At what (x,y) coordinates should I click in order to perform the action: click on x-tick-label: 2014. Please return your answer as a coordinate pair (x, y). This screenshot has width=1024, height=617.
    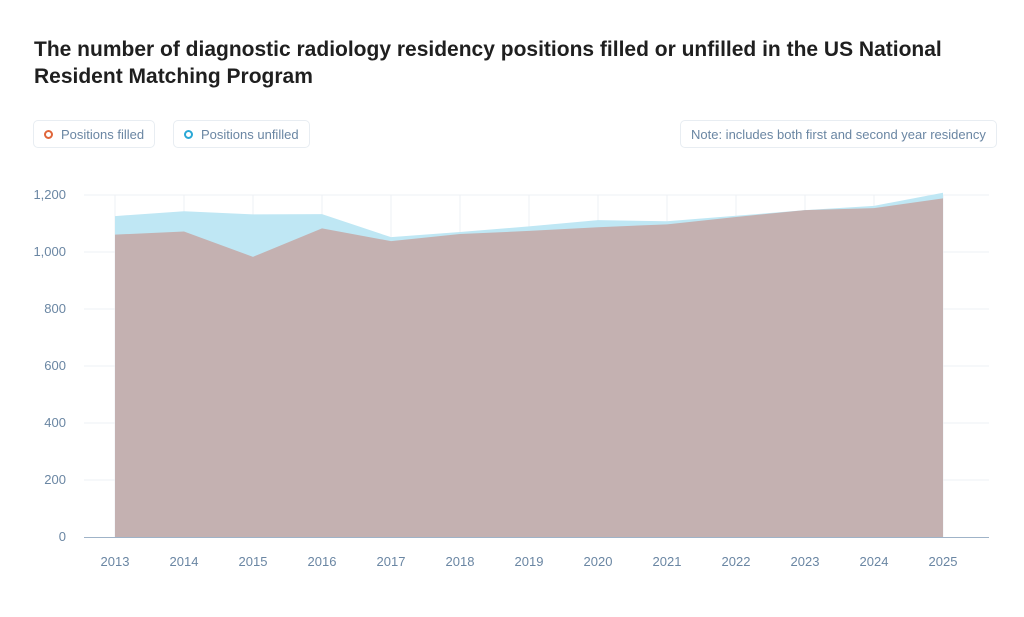
    Looking at the image, I should click on (184, 561).